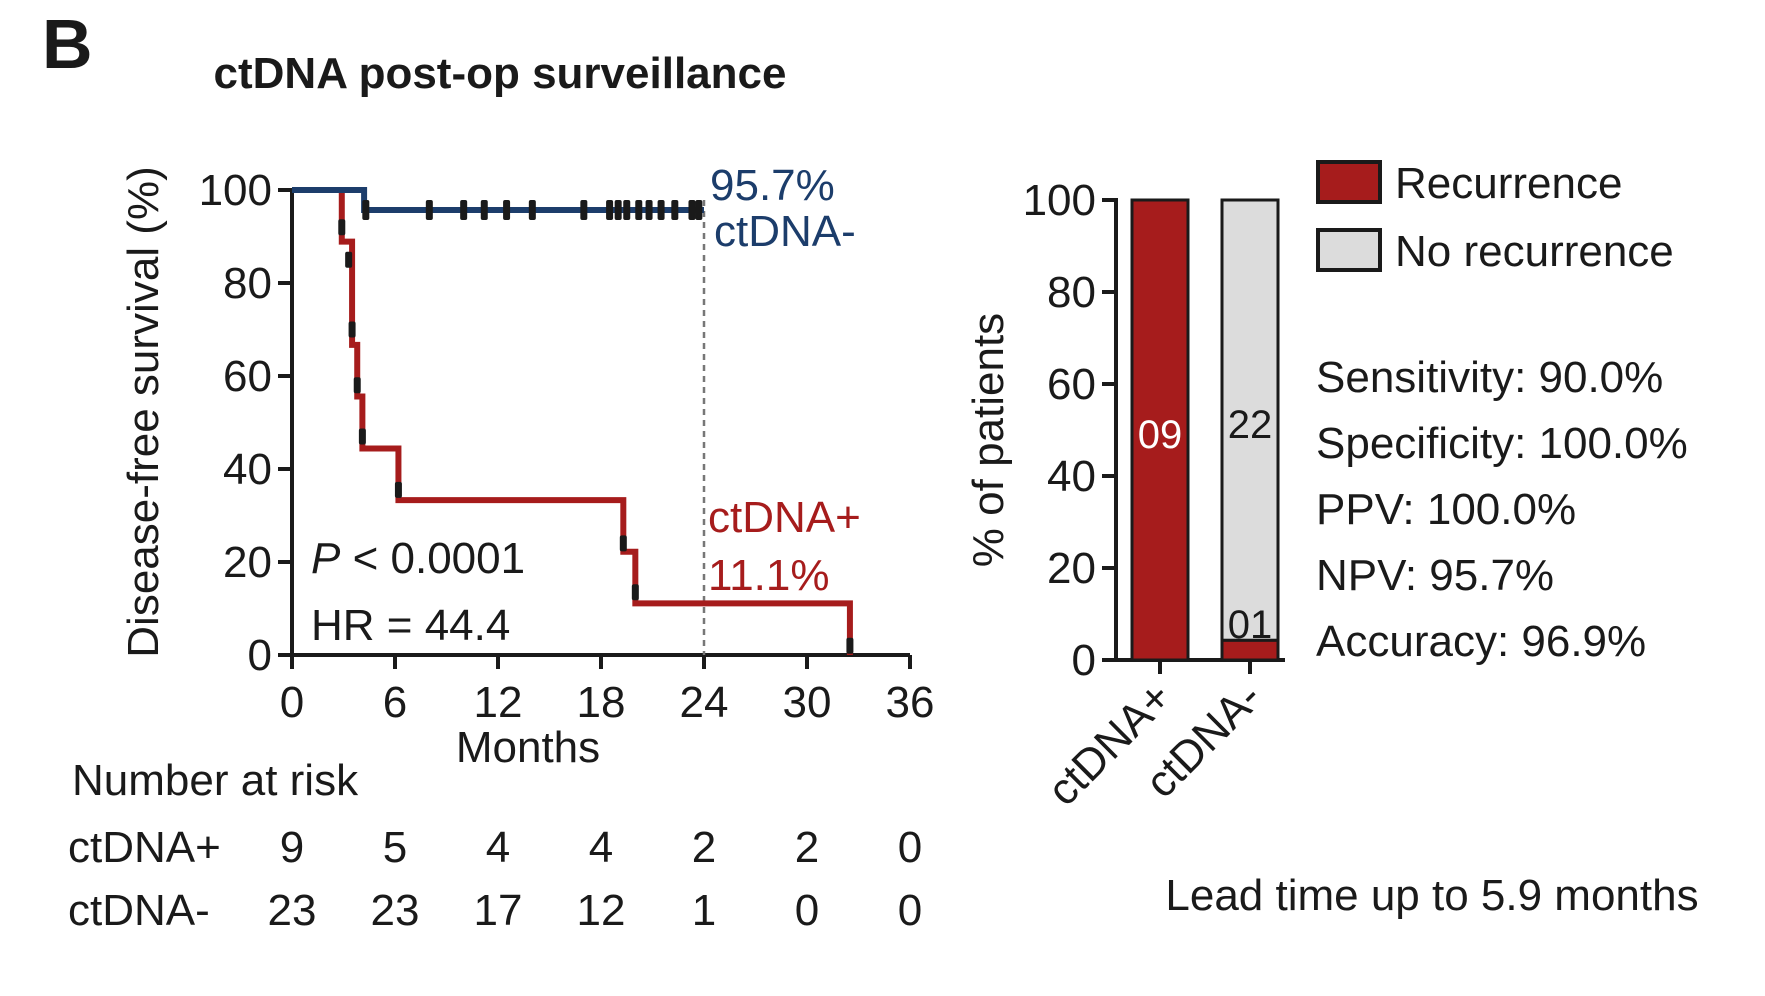 The image size is (1765, 996). Describe the element at coordinates (1071, 292) in the screenshot. I see `bar-y-tick-label: 80` at that location.